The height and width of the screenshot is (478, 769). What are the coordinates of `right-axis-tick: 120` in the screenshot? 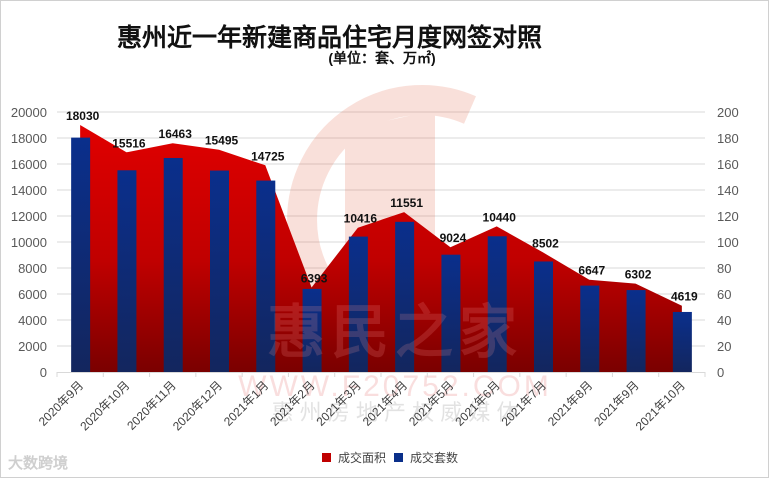 It's located at (728, 216).